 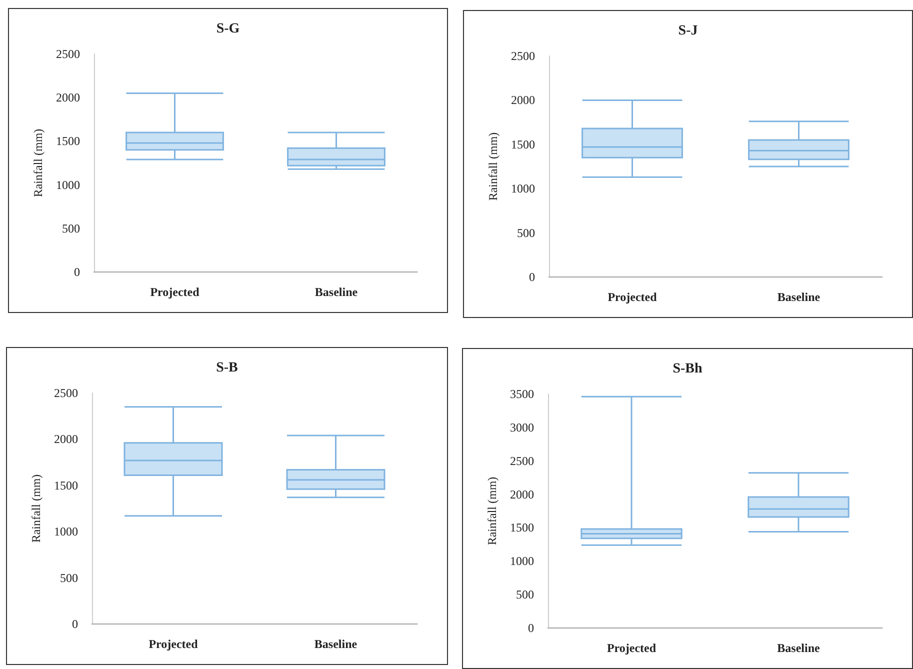 I want to click on chart-title: S-B, so click(x=227, y=368).